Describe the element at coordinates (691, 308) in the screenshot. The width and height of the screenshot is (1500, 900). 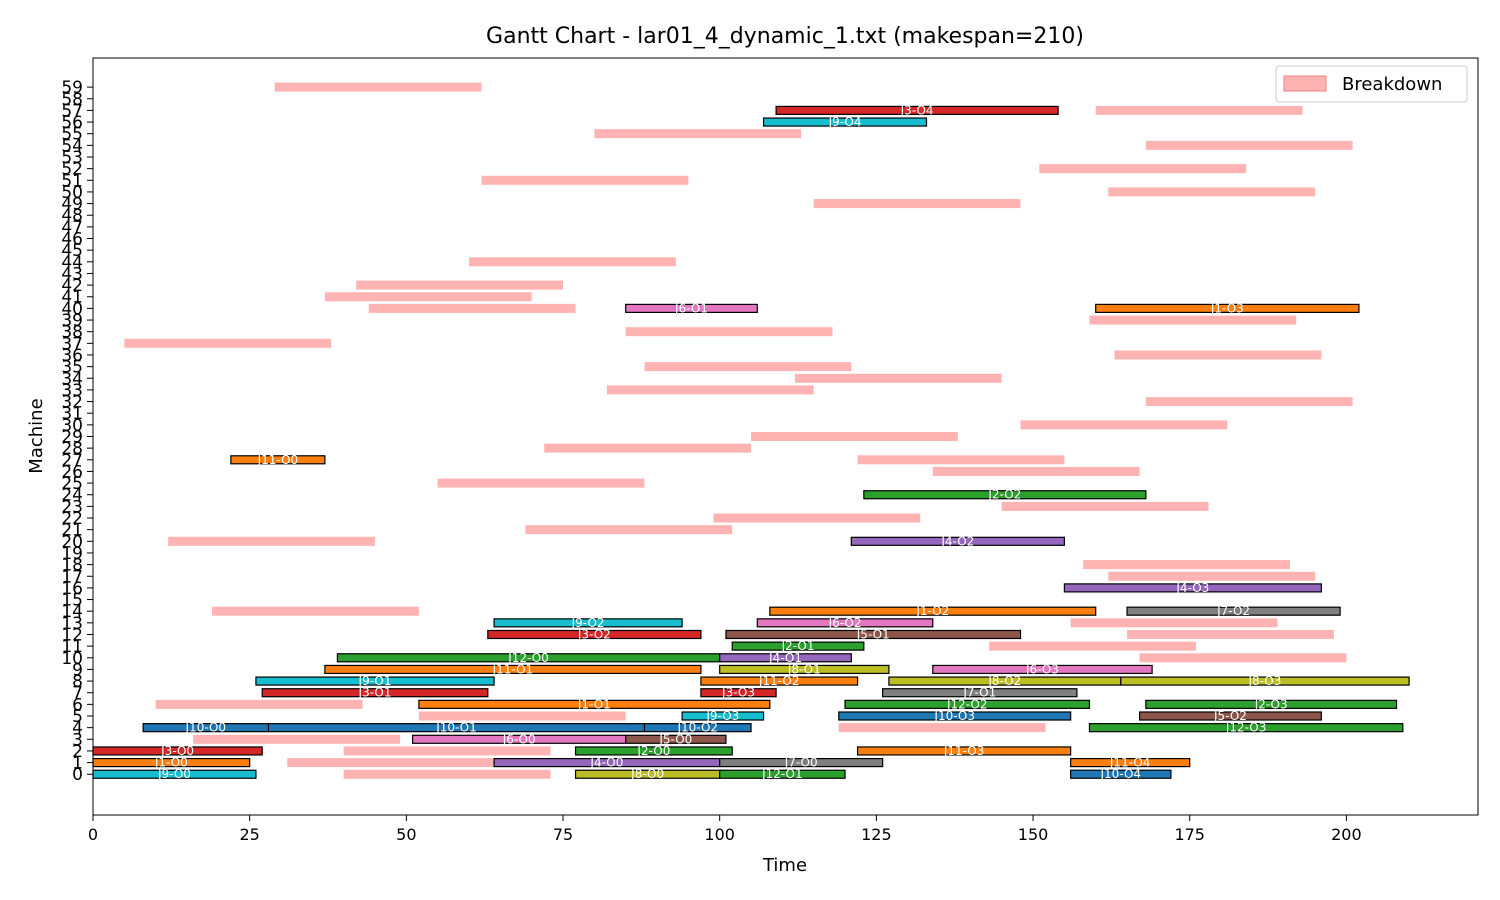
I see `operation-label: J6-O1` at that location.